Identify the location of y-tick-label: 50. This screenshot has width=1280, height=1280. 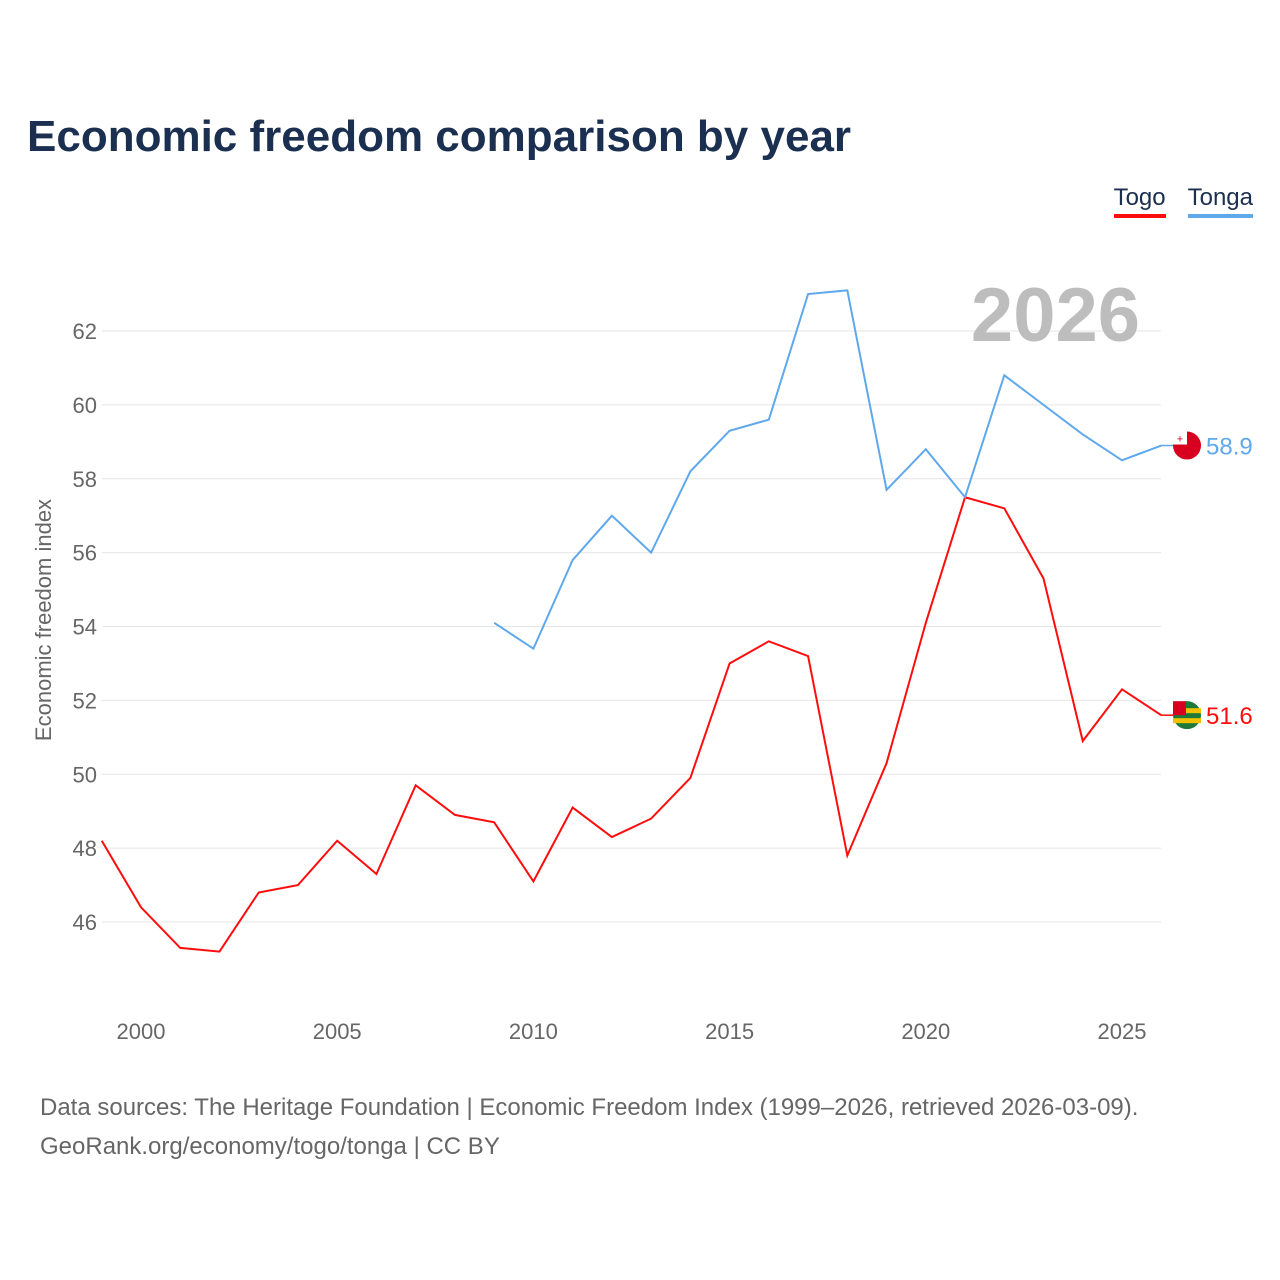
(85, 774).